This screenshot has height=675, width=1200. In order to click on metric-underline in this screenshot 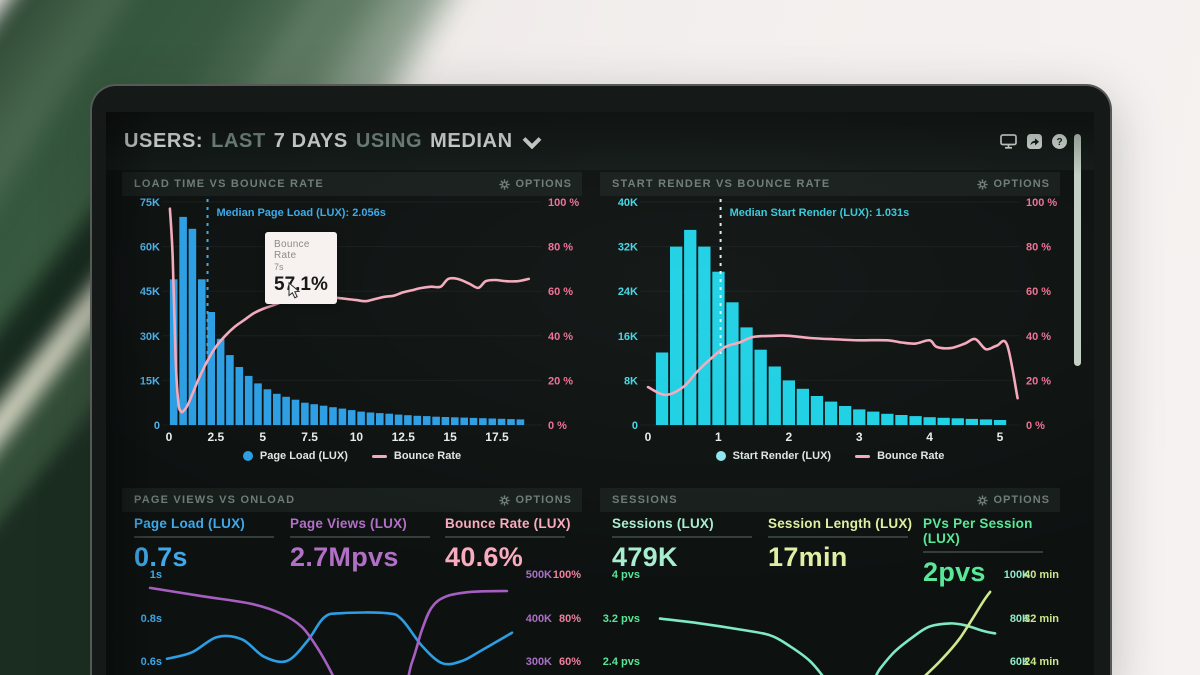, I will do `click(360, 537)`.